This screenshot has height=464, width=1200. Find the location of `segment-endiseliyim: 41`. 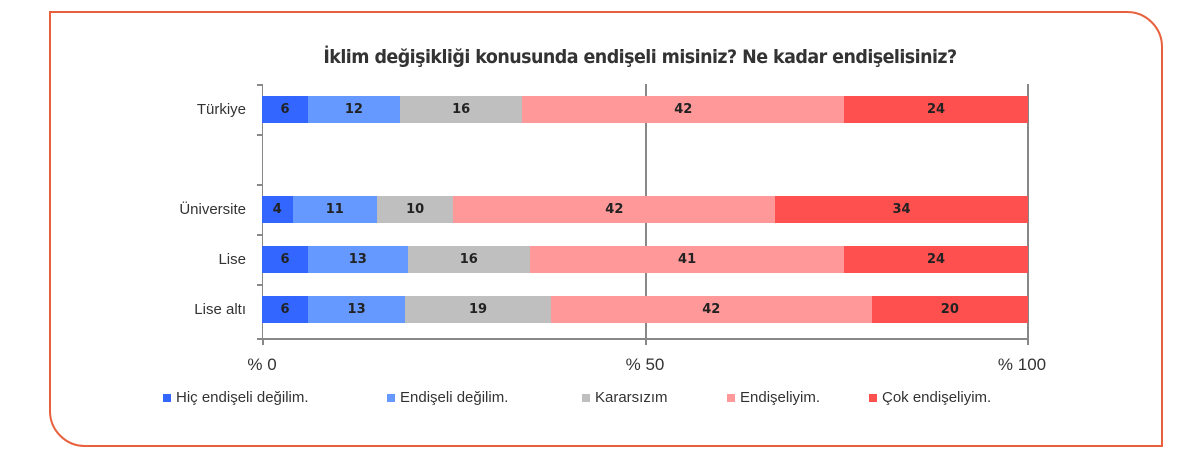

segment-endiseliyim: 41 is located at coordinates (687, 259).